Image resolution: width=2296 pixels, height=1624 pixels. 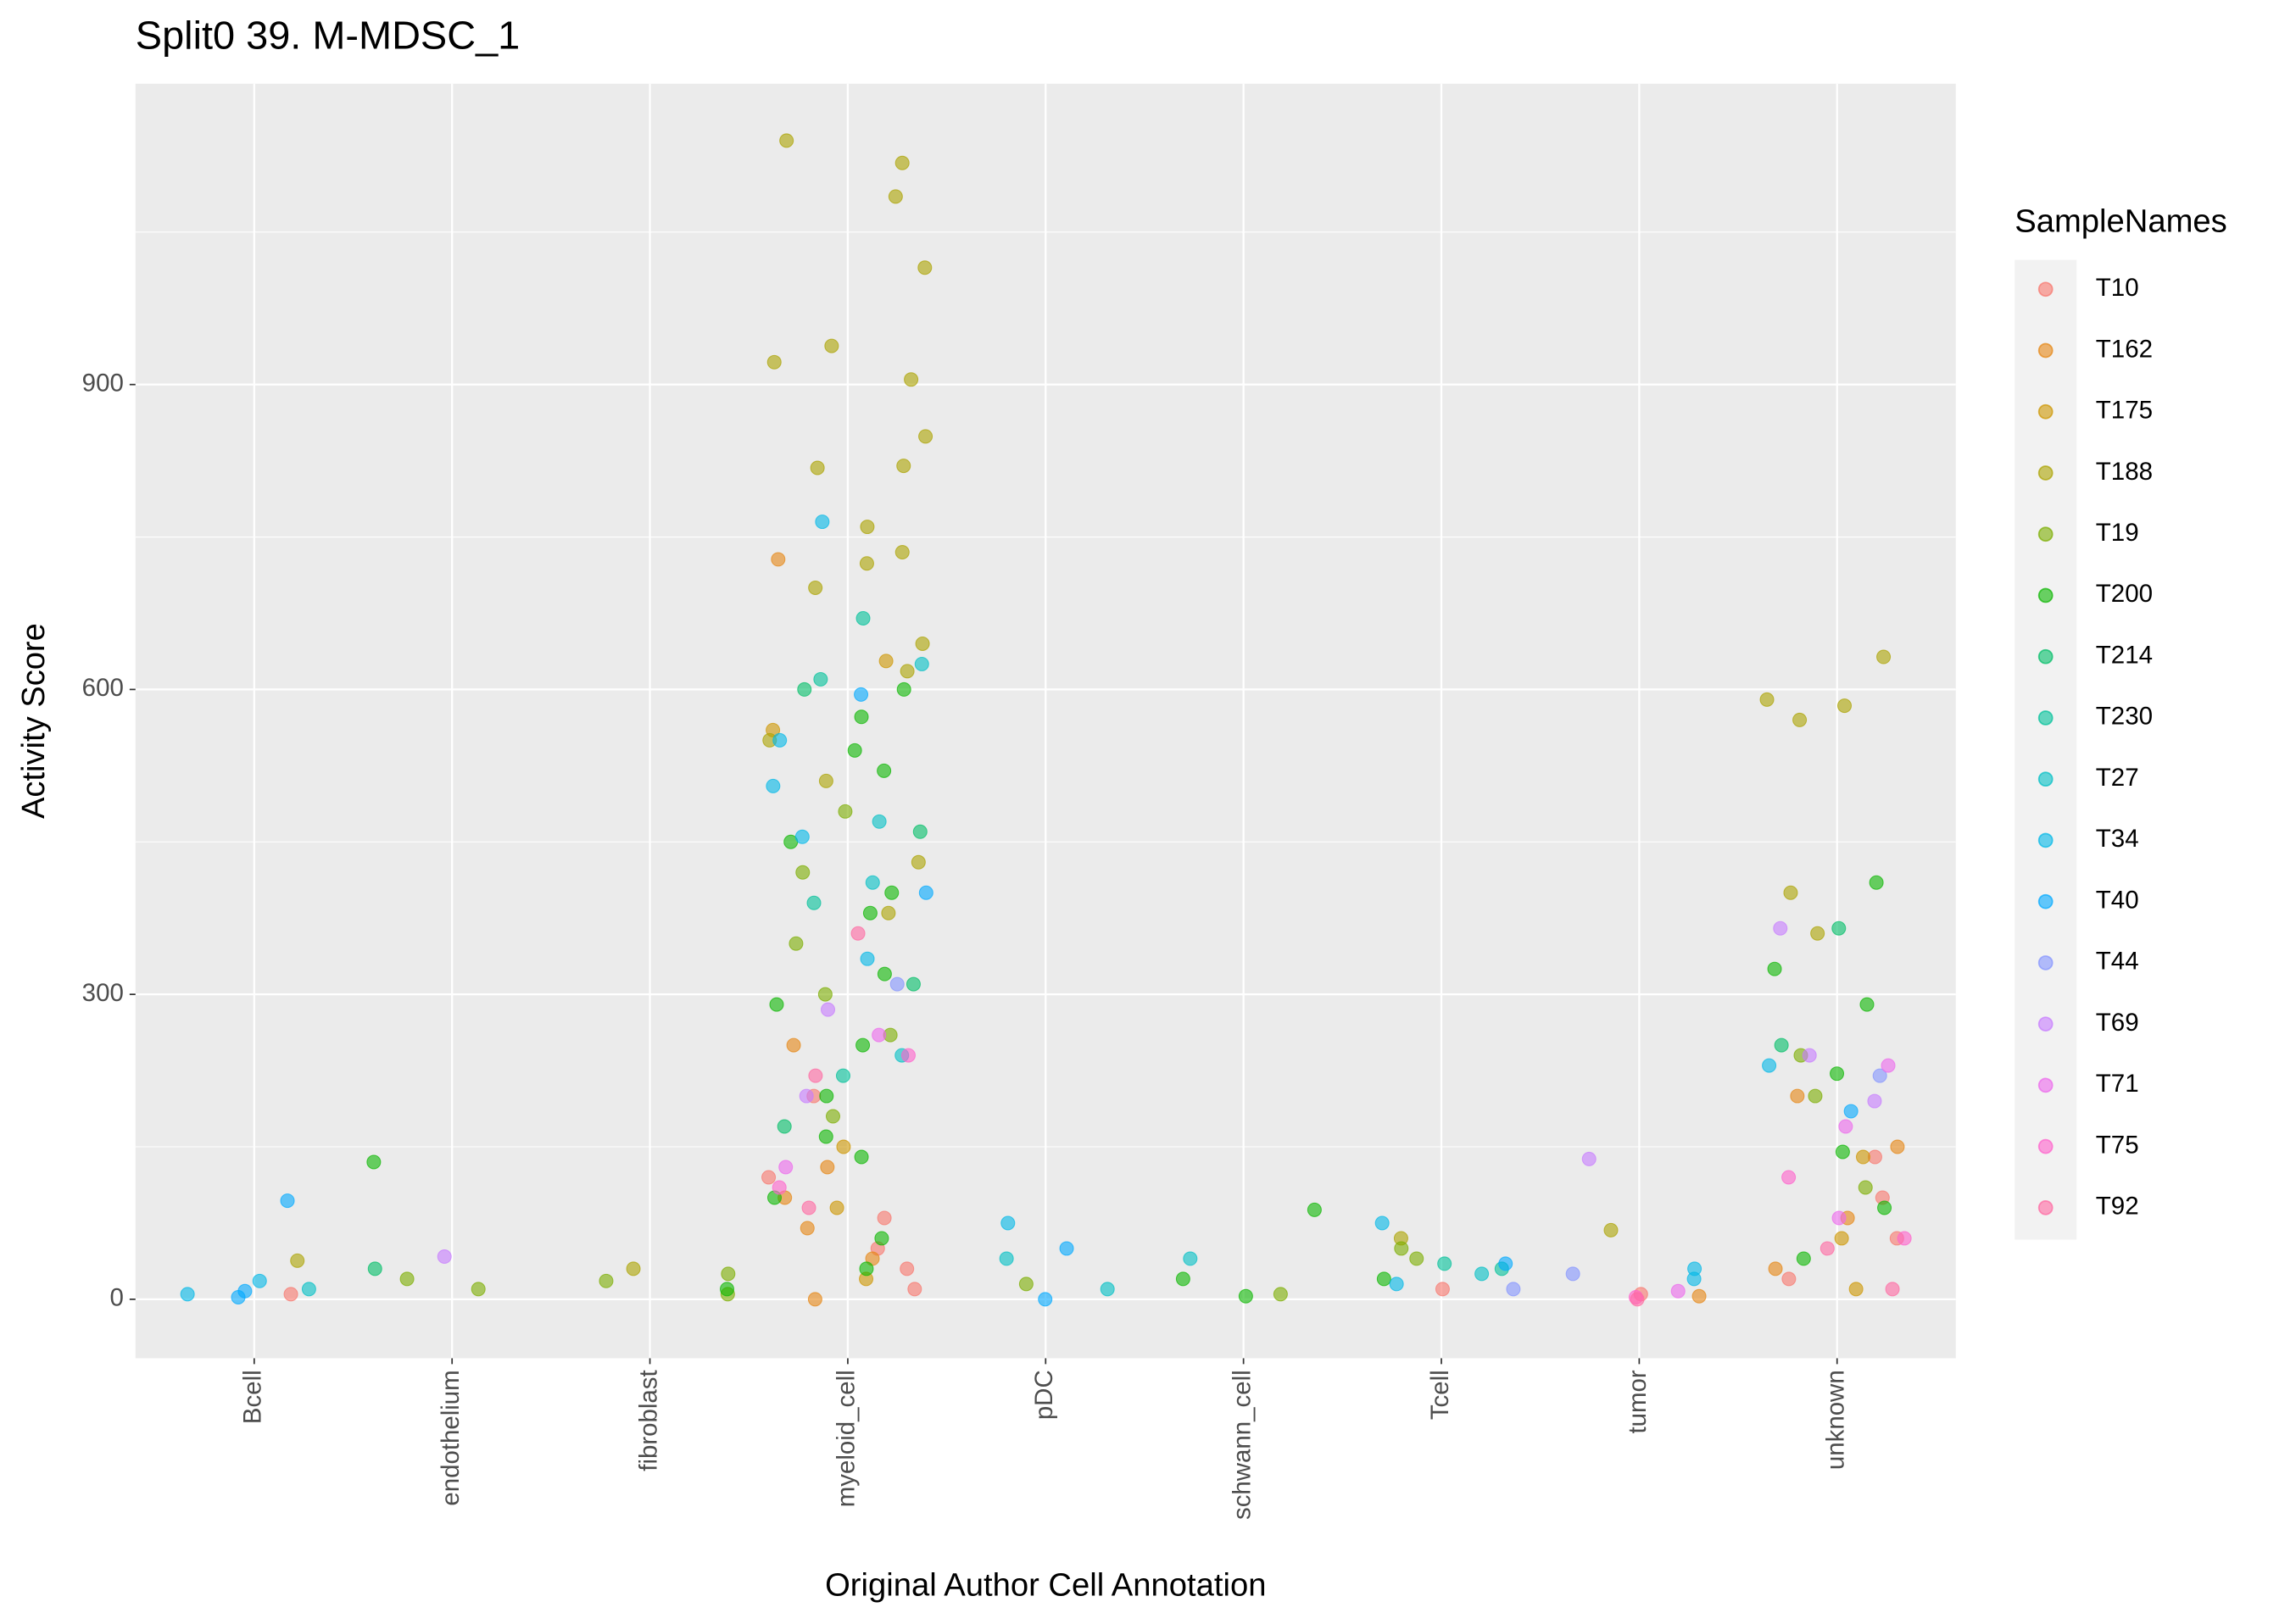 I want to click on legend-label: T188, so click(x=2124, y=472).